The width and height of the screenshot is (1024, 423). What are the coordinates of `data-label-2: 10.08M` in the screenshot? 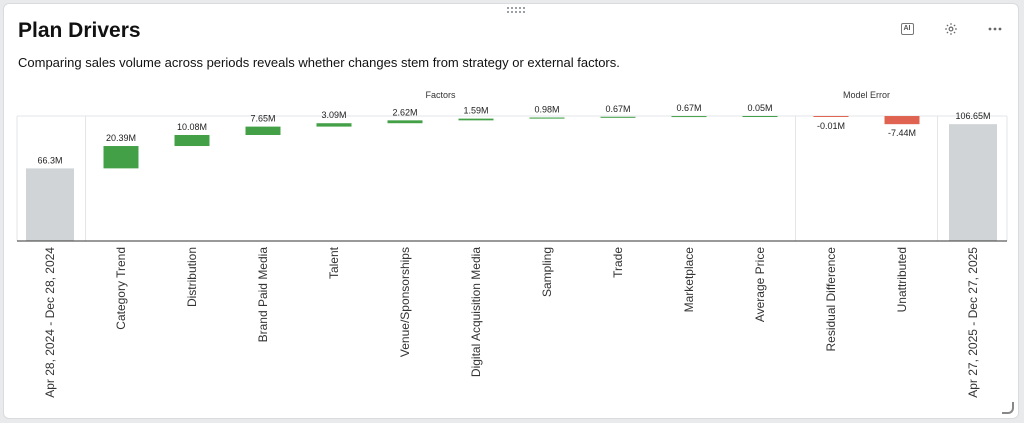 It's located at (192, 127).